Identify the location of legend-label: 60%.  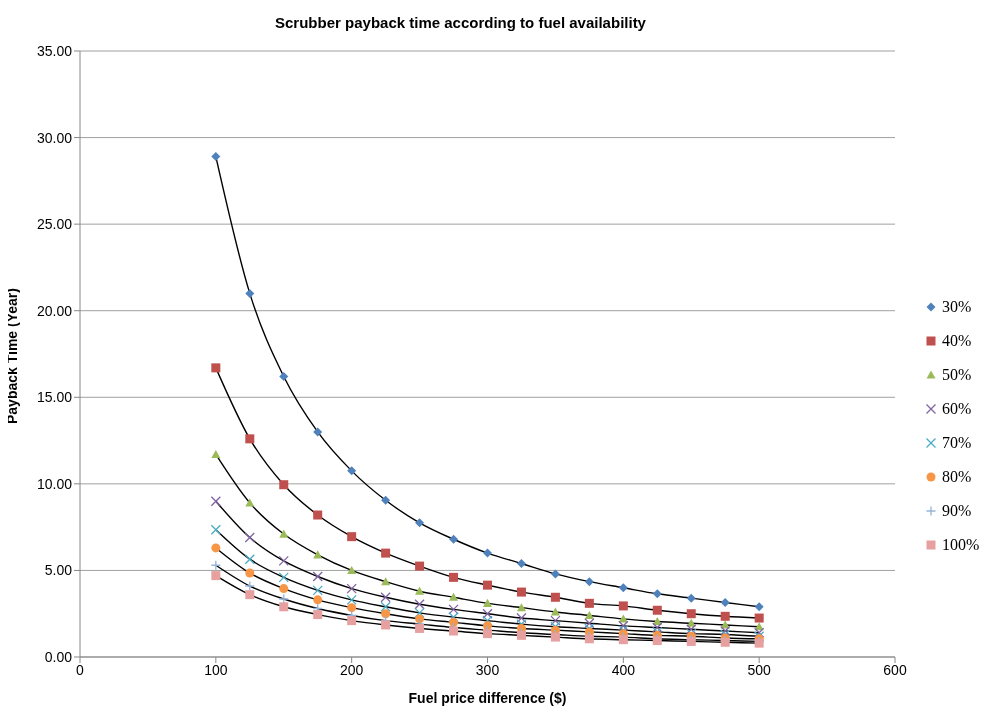
(957, 409).